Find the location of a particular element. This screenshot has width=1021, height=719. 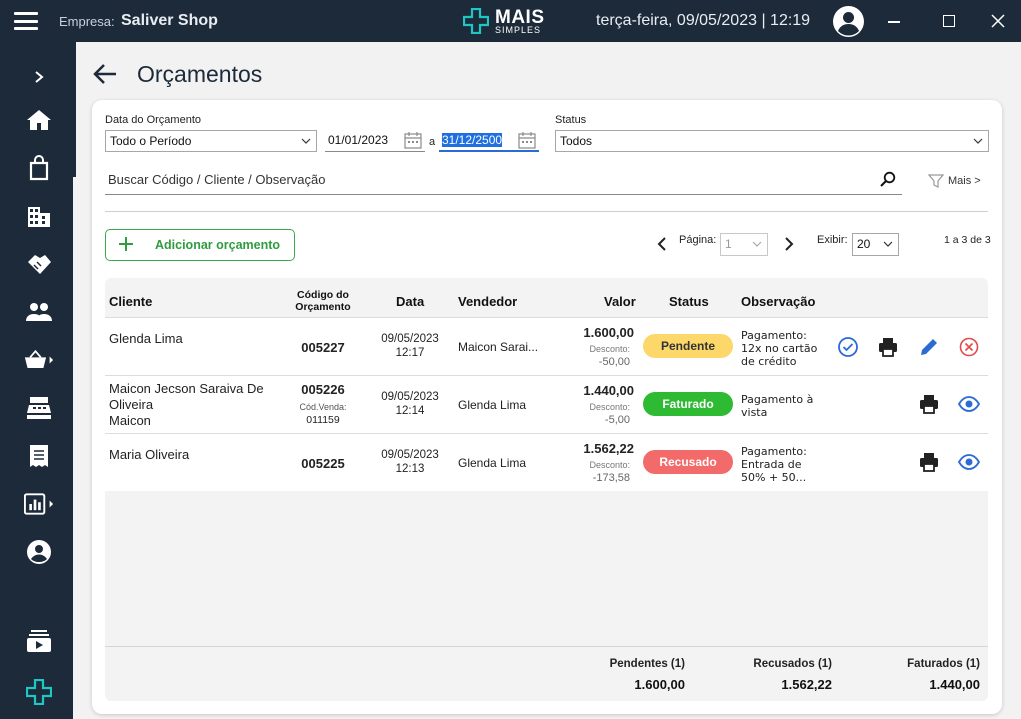

chevron-right-icon is located at coordinates (789, 244).